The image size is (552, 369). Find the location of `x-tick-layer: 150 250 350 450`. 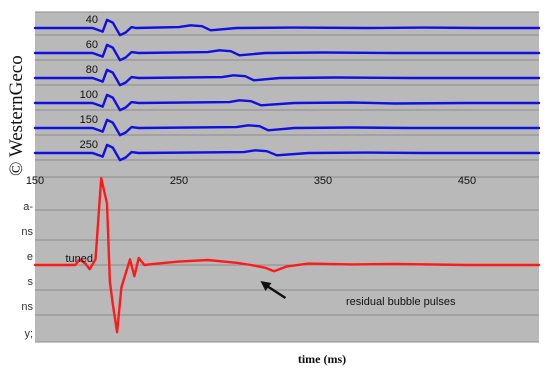

x-tick-layer: 150 250 350 450 is located at coordinates (251, 181).